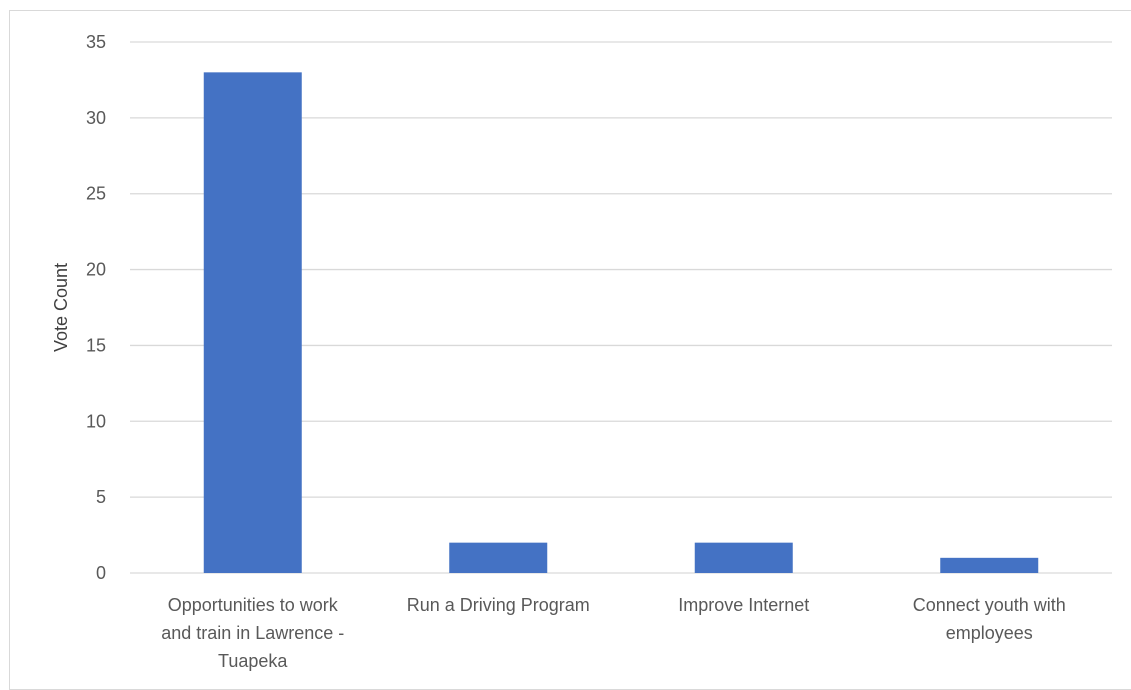  What do you see at coordinates (253, 605) in the screenshot?
I see `x-tick-label-line: Opportunities to work` at bounding box center [253, 605].